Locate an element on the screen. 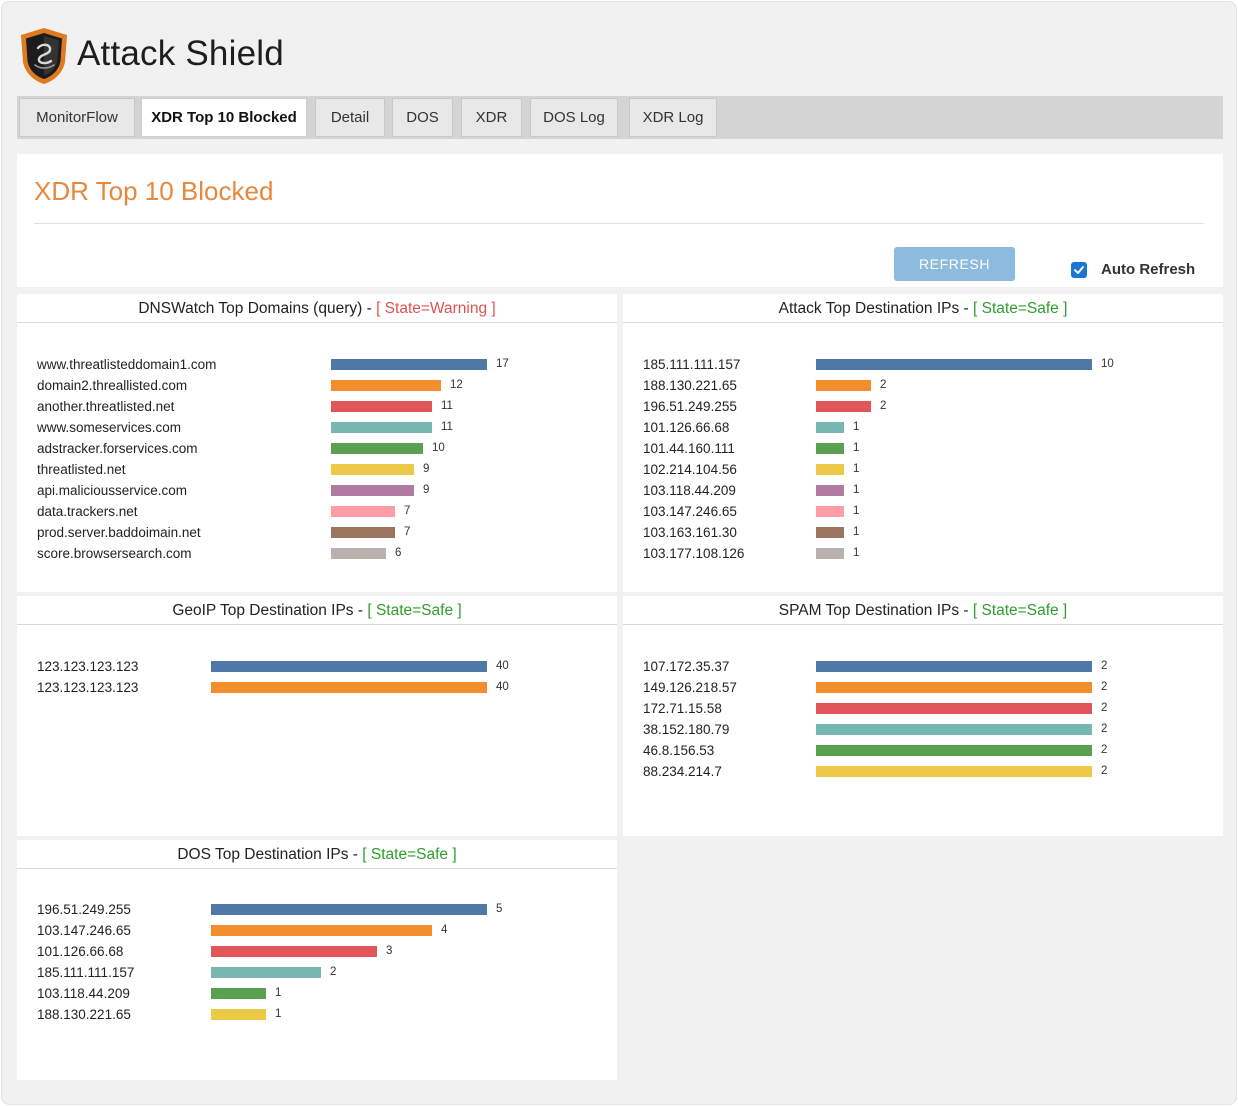  app-title: Attack Shield is located at coordinates (180, 53).